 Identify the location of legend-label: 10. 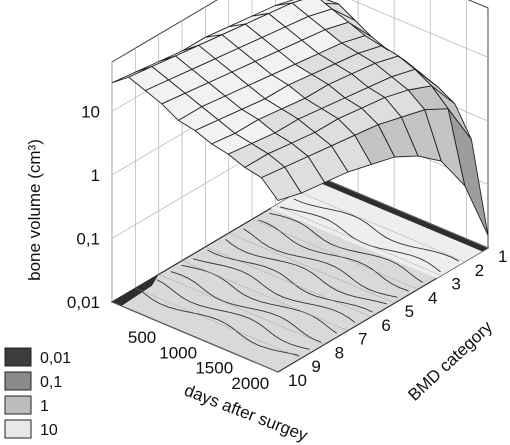
(49, 430).